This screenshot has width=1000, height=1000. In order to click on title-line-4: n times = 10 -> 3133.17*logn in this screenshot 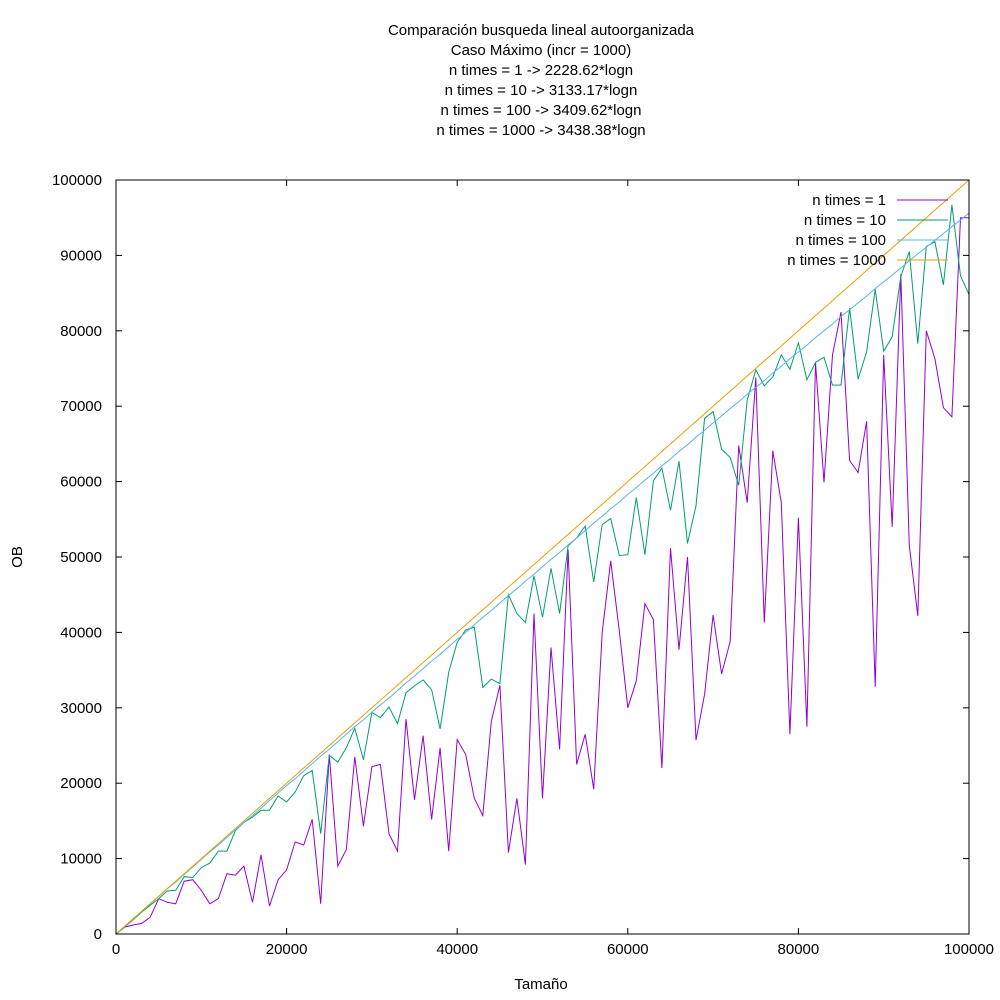, I will do `click(541, 90)`.